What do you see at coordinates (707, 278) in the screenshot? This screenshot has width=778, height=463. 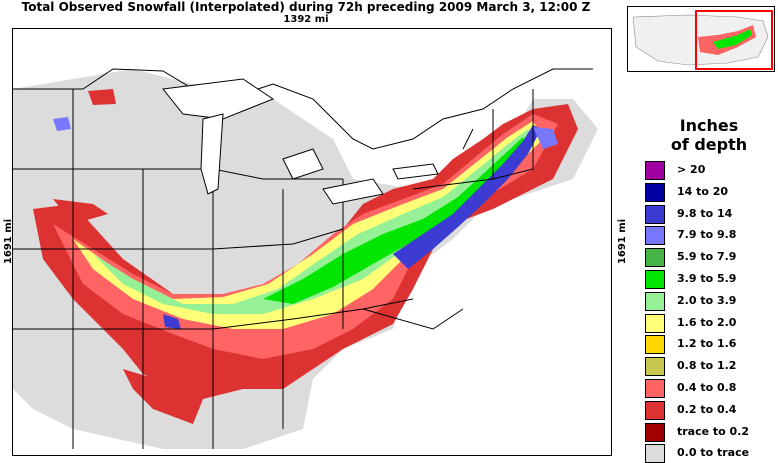 I see `legend-label: 3.9 to 5.9` at bounding box center [707, 278].